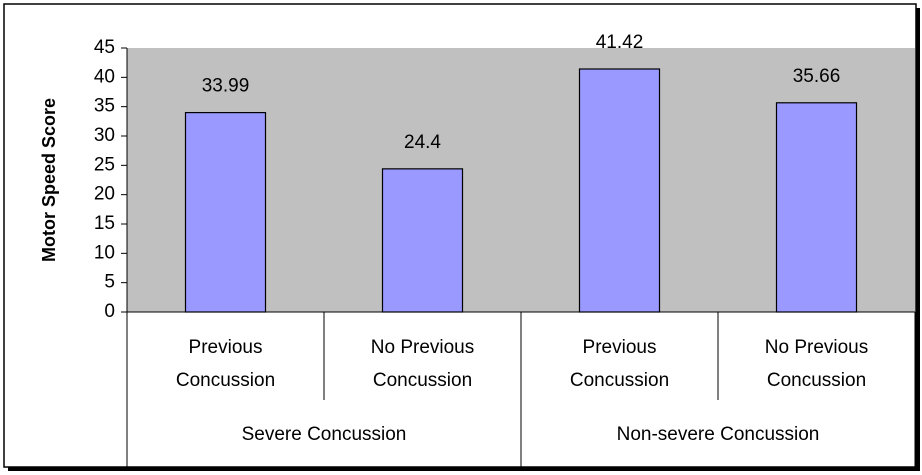  Describe the element at coordinates (109, 311) in the screenshot. I see `y-tick-label: 0` at that location.